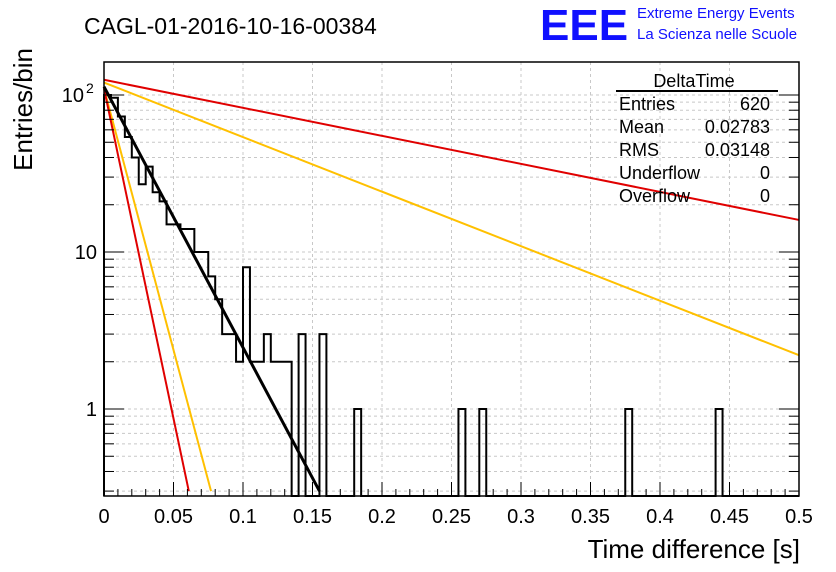  What do you see at coordinates (660, 517) in the screenshot?
I see `x-tick-label: 0.4` at bounding box center [660, 517].